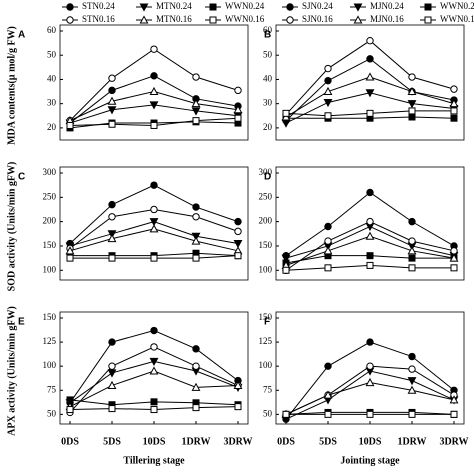 The height and width of the screenshot is (474, 474). Describe the element at coordinates (174, 6) in the screenshot. I see `legend-label: MTN0.24` at that location.